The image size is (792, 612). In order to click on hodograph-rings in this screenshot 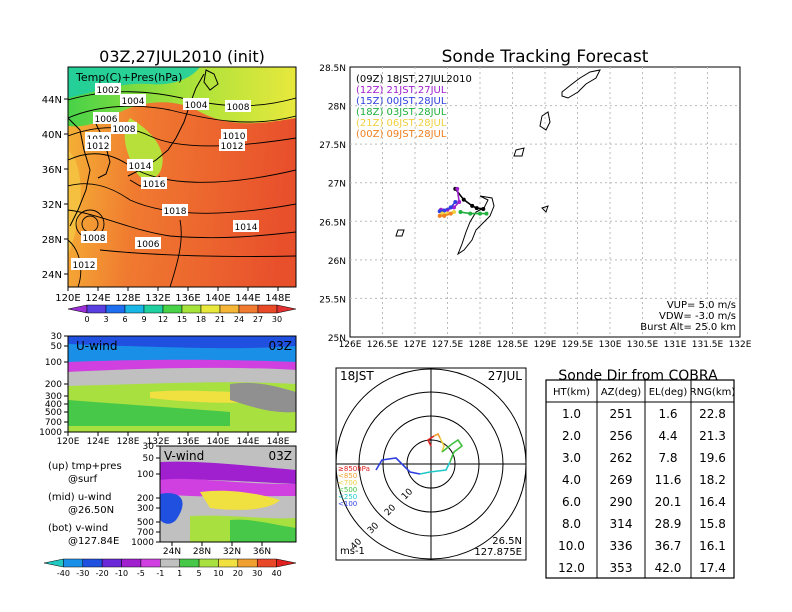, I will do `click(431, 464)`.